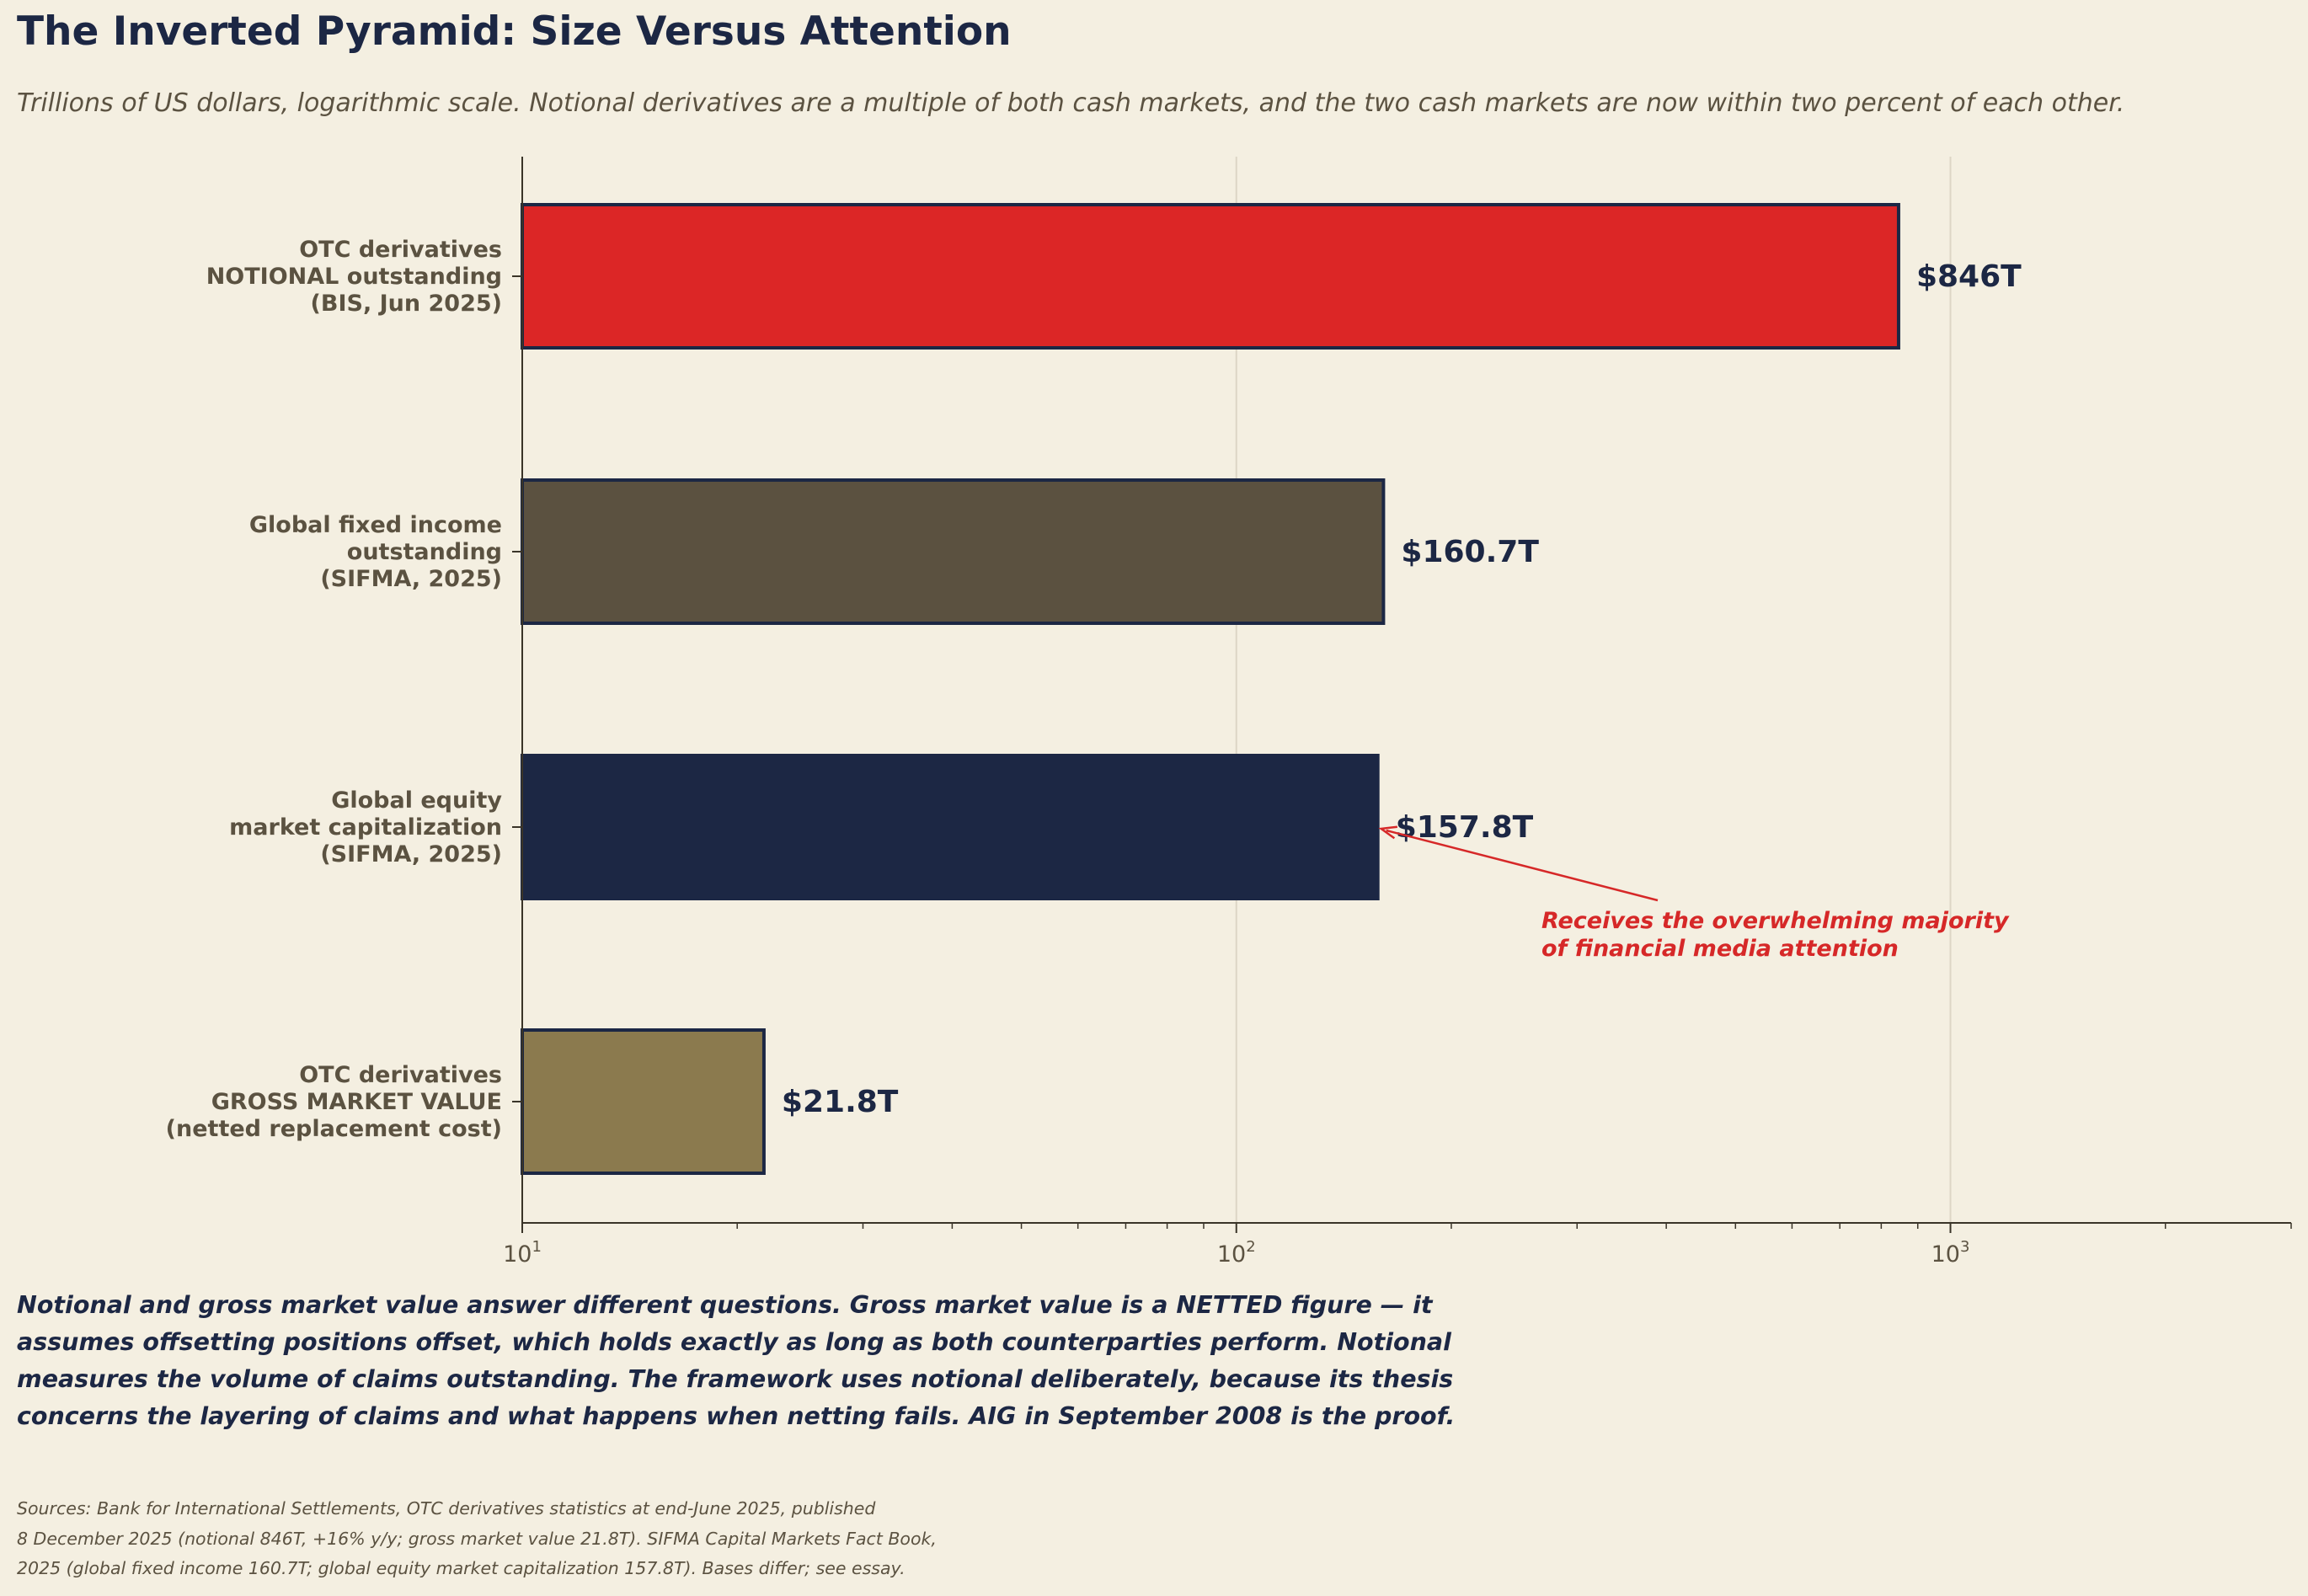 This screenshot has height=1596, width=2308. Describe the element at coordinates (1388, 832) in the screenshot. I see `annotation-arrowhead` at that location.